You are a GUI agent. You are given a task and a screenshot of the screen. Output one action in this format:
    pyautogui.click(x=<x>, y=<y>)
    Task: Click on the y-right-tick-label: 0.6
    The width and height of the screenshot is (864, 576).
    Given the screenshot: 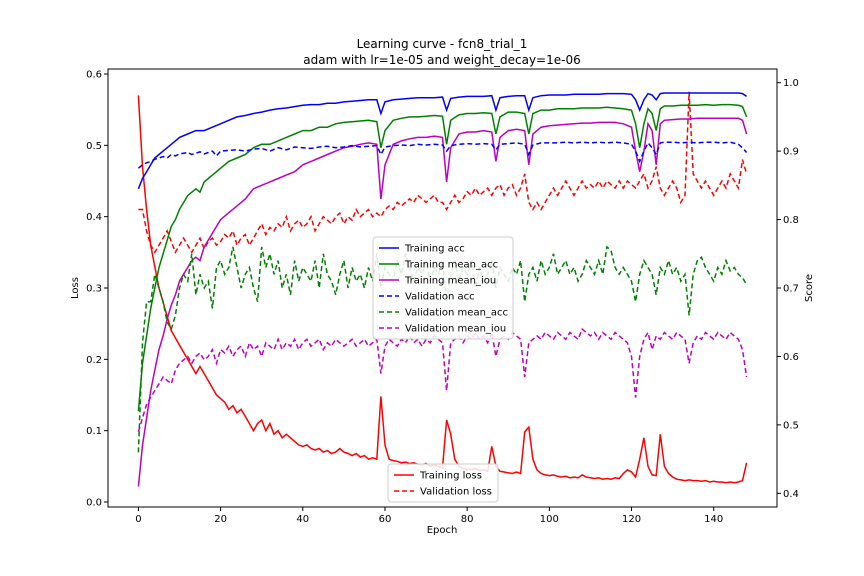 What is the action you would take?
    pyautogui.click(x=791, y=357)
    